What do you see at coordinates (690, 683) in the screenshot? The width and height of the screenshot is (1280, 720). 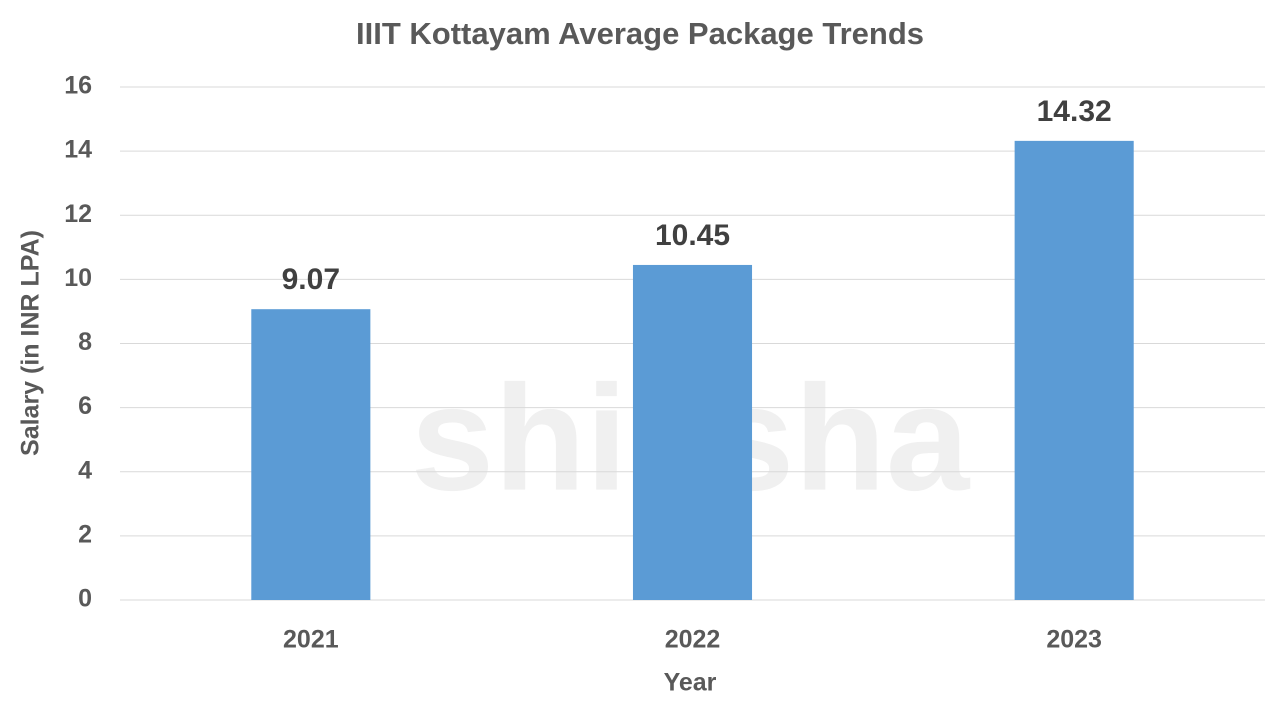 I see `x-axis-title: Year` at bounding box center [690, 683].